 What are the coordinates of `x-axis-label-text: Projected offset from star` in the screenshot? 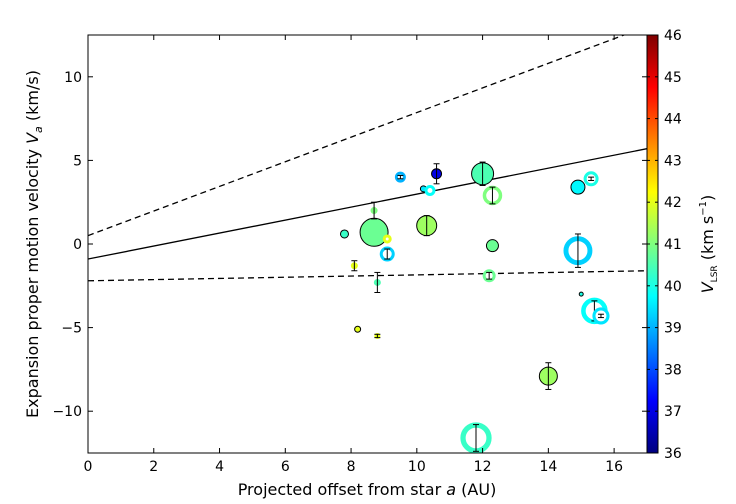 It's located at (342, 489).